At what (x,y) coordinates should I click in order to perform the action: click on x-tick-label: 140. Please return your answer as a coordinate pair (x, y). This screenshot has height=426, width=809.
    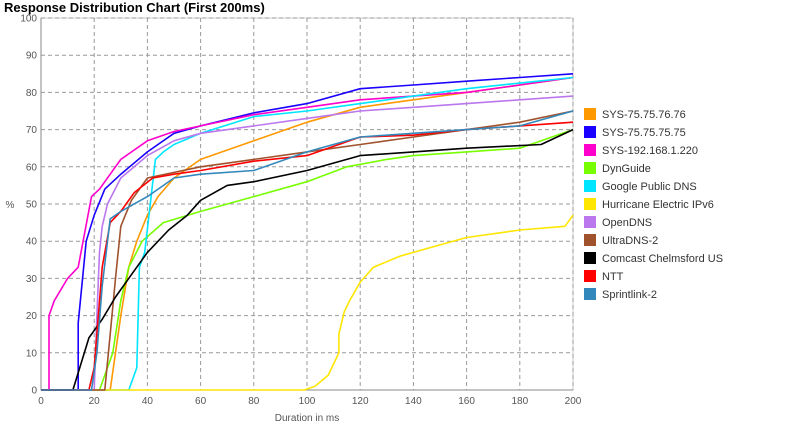
    Looking at the image, I should click on (413, 401).